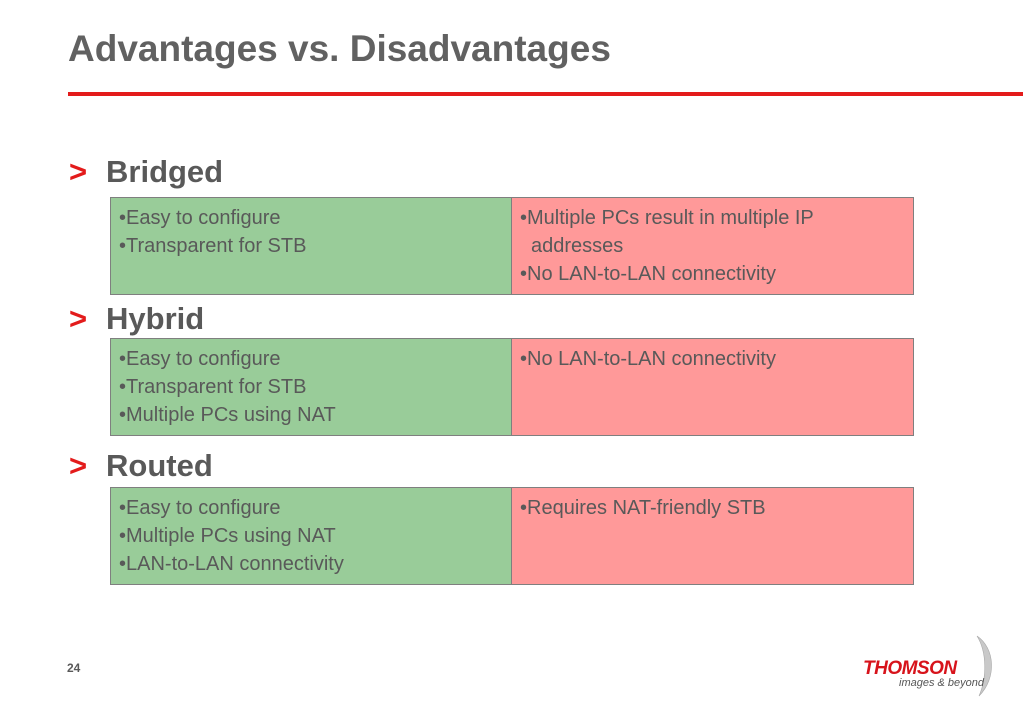  I want to click on page-number: 24, so click(74, 668).